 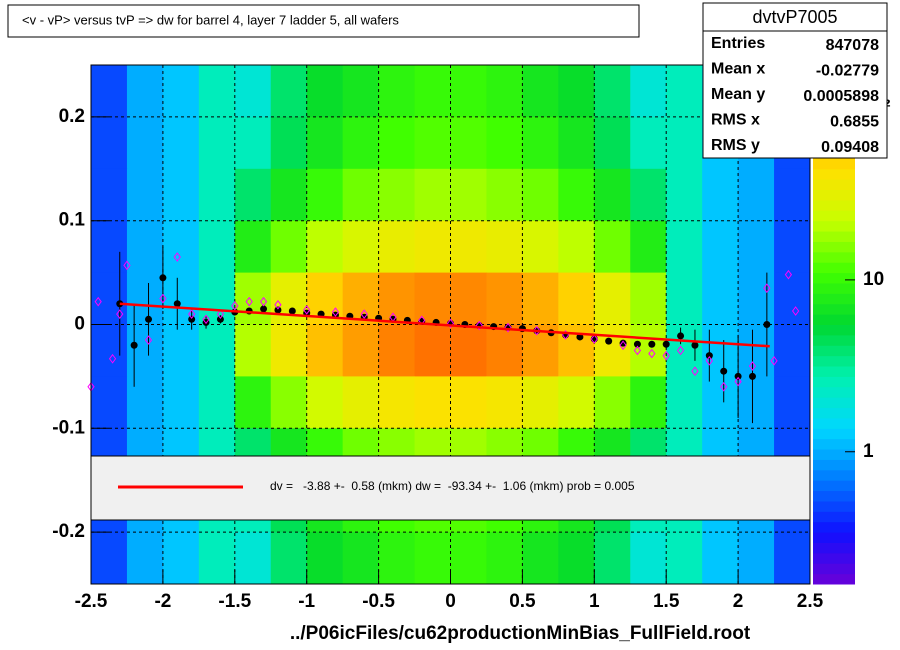 I want to click on stats-value: 0.09408, so click(x=850, y=147).